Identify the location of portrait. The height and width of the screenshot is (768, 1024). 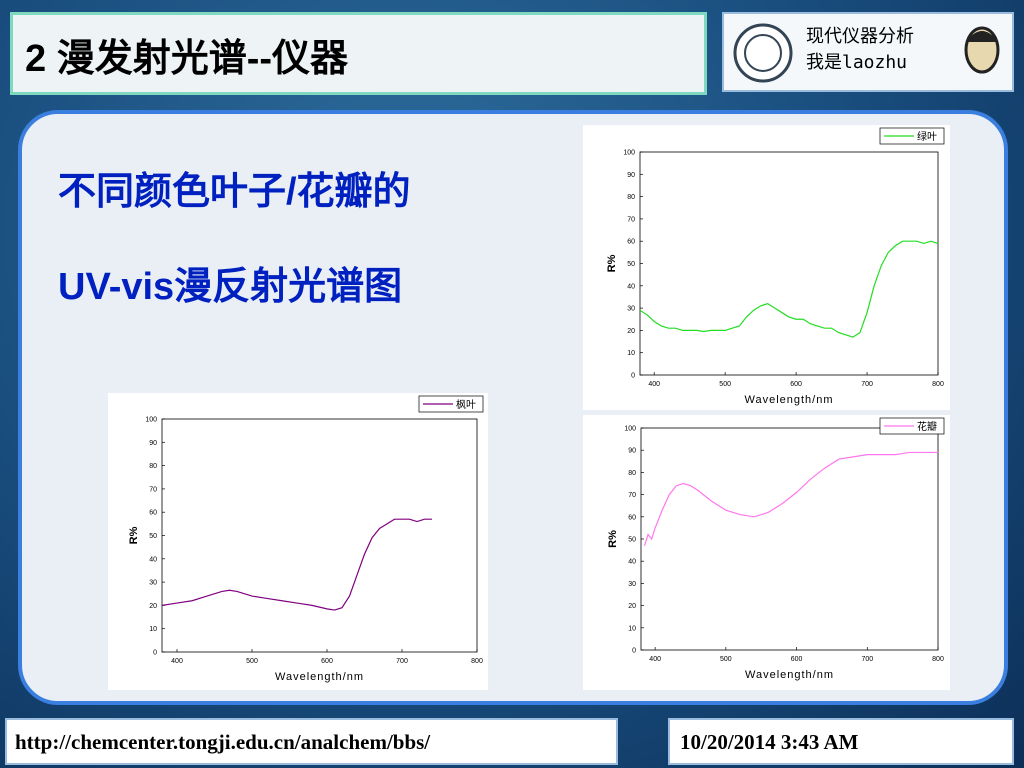
(982, 50).